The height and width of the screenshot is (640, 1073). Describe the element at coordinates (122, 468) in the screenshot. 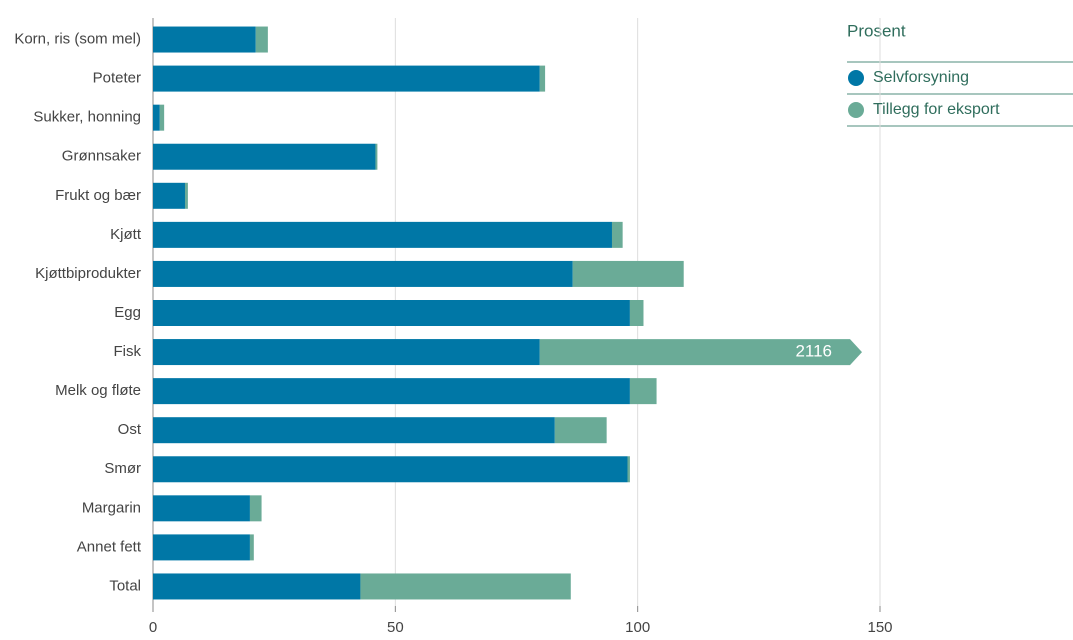

I see `y-tick-label: Smør` at that location.